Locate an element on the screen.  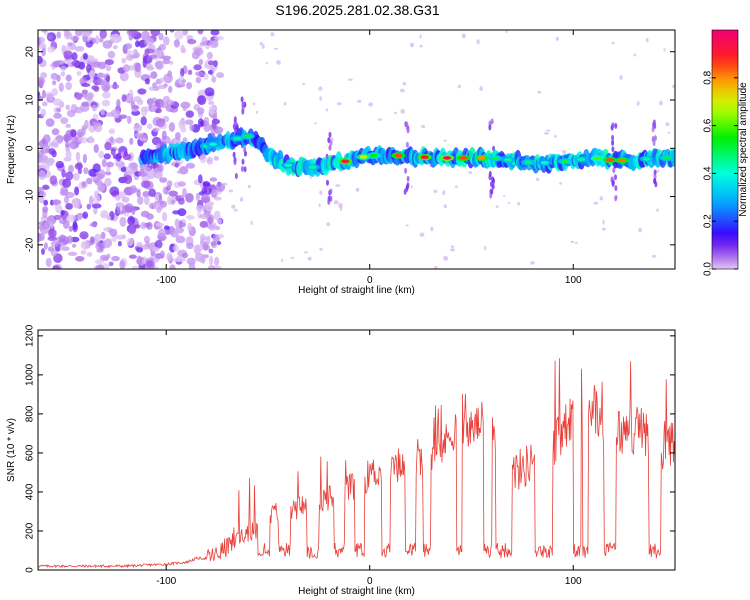
top-ytick-label: -20 is located at coordinates (30, 244).